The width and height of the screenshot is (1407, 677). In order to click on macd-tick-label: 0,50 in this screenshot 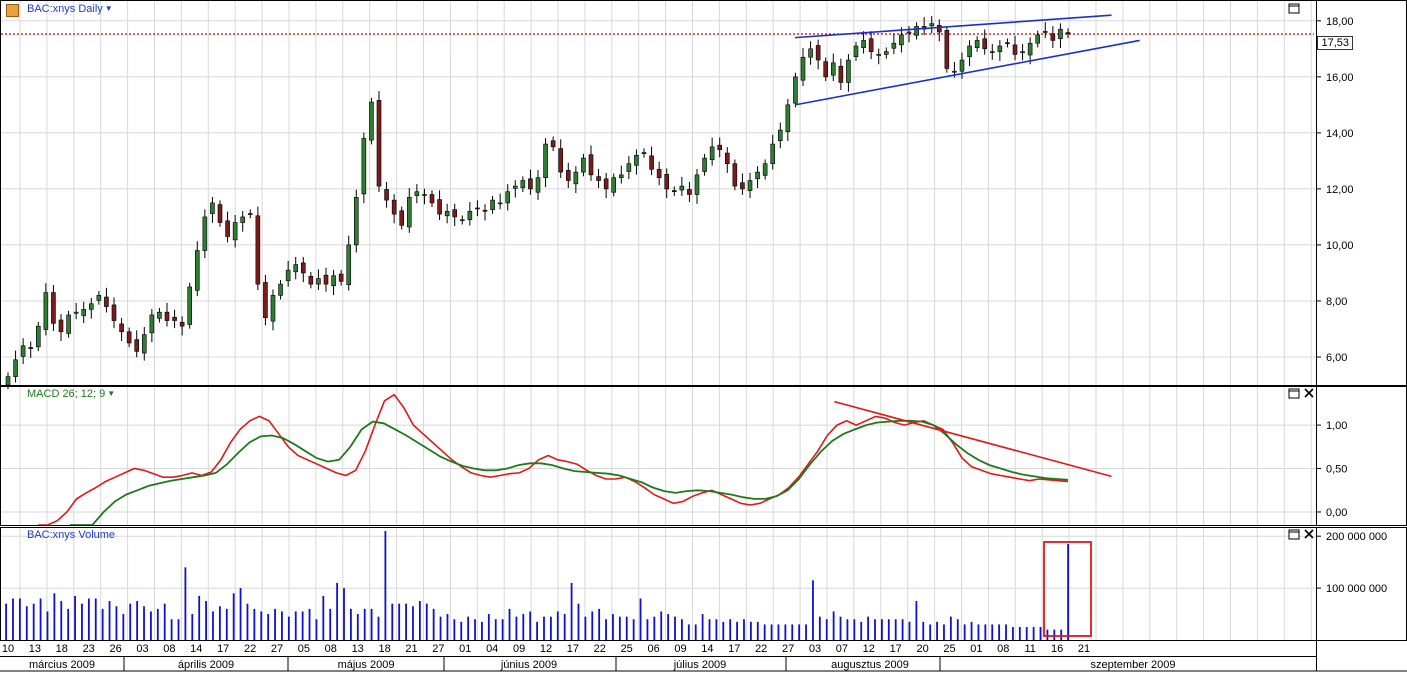, I will do `click(1336, 470)`.